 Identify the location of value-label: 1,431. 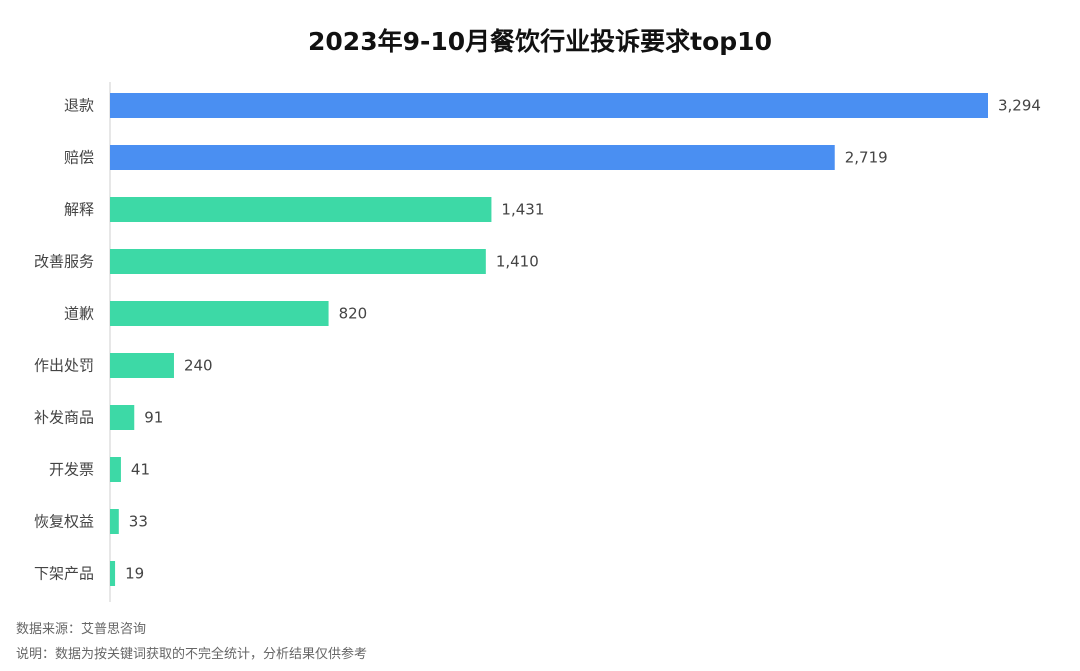
(522, 210).